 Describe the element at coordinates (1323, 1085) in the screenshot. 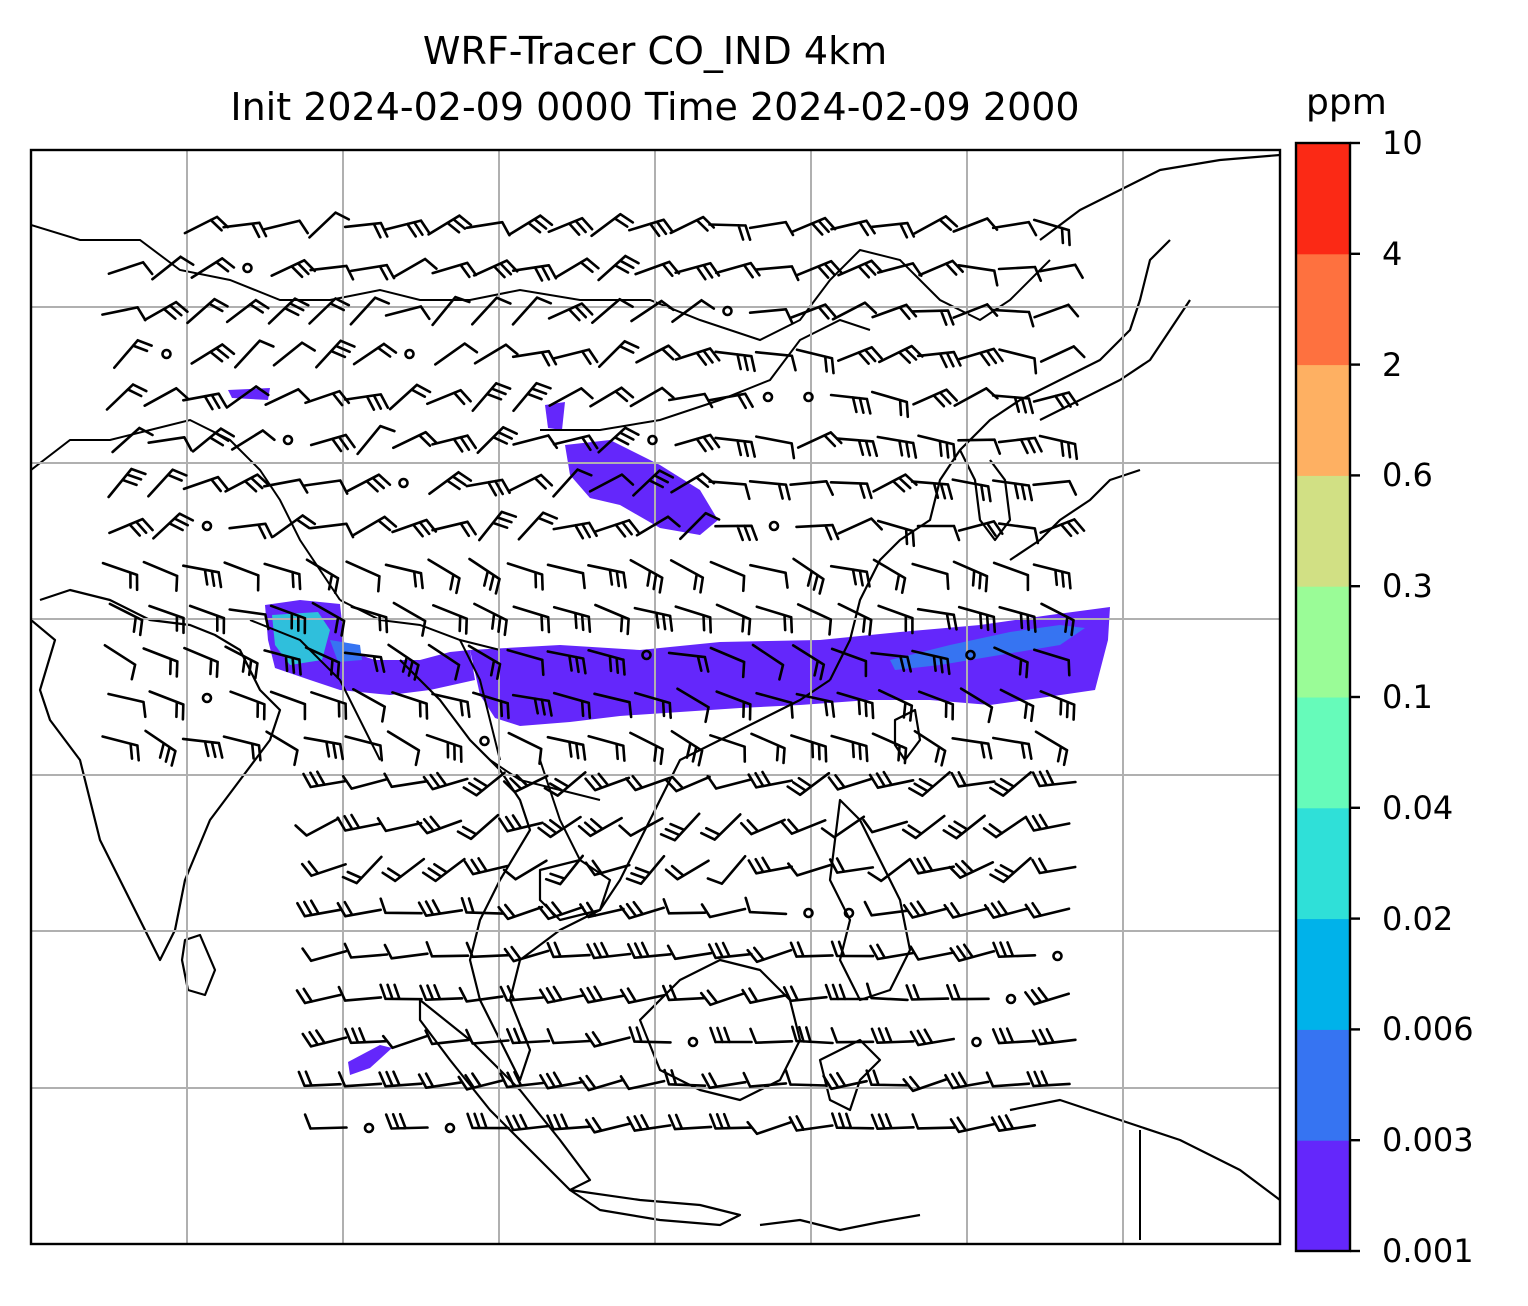

I see `colorbar-segment` at that location.